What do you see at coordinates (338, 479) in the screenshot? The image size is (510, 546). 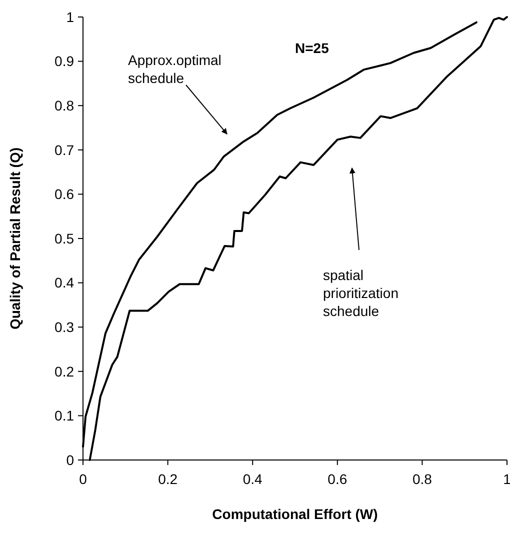 I see `x-tick-label: 0.6` at bounding box center [338, 479].